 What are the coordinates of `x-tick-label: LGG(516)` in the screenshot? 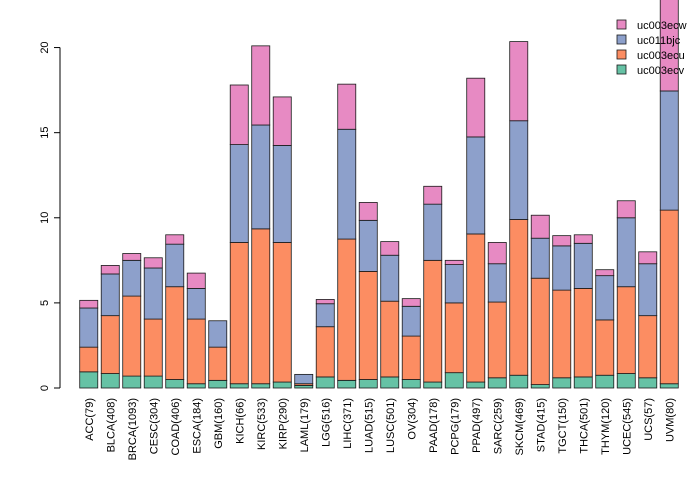 It's located at (326, 422).